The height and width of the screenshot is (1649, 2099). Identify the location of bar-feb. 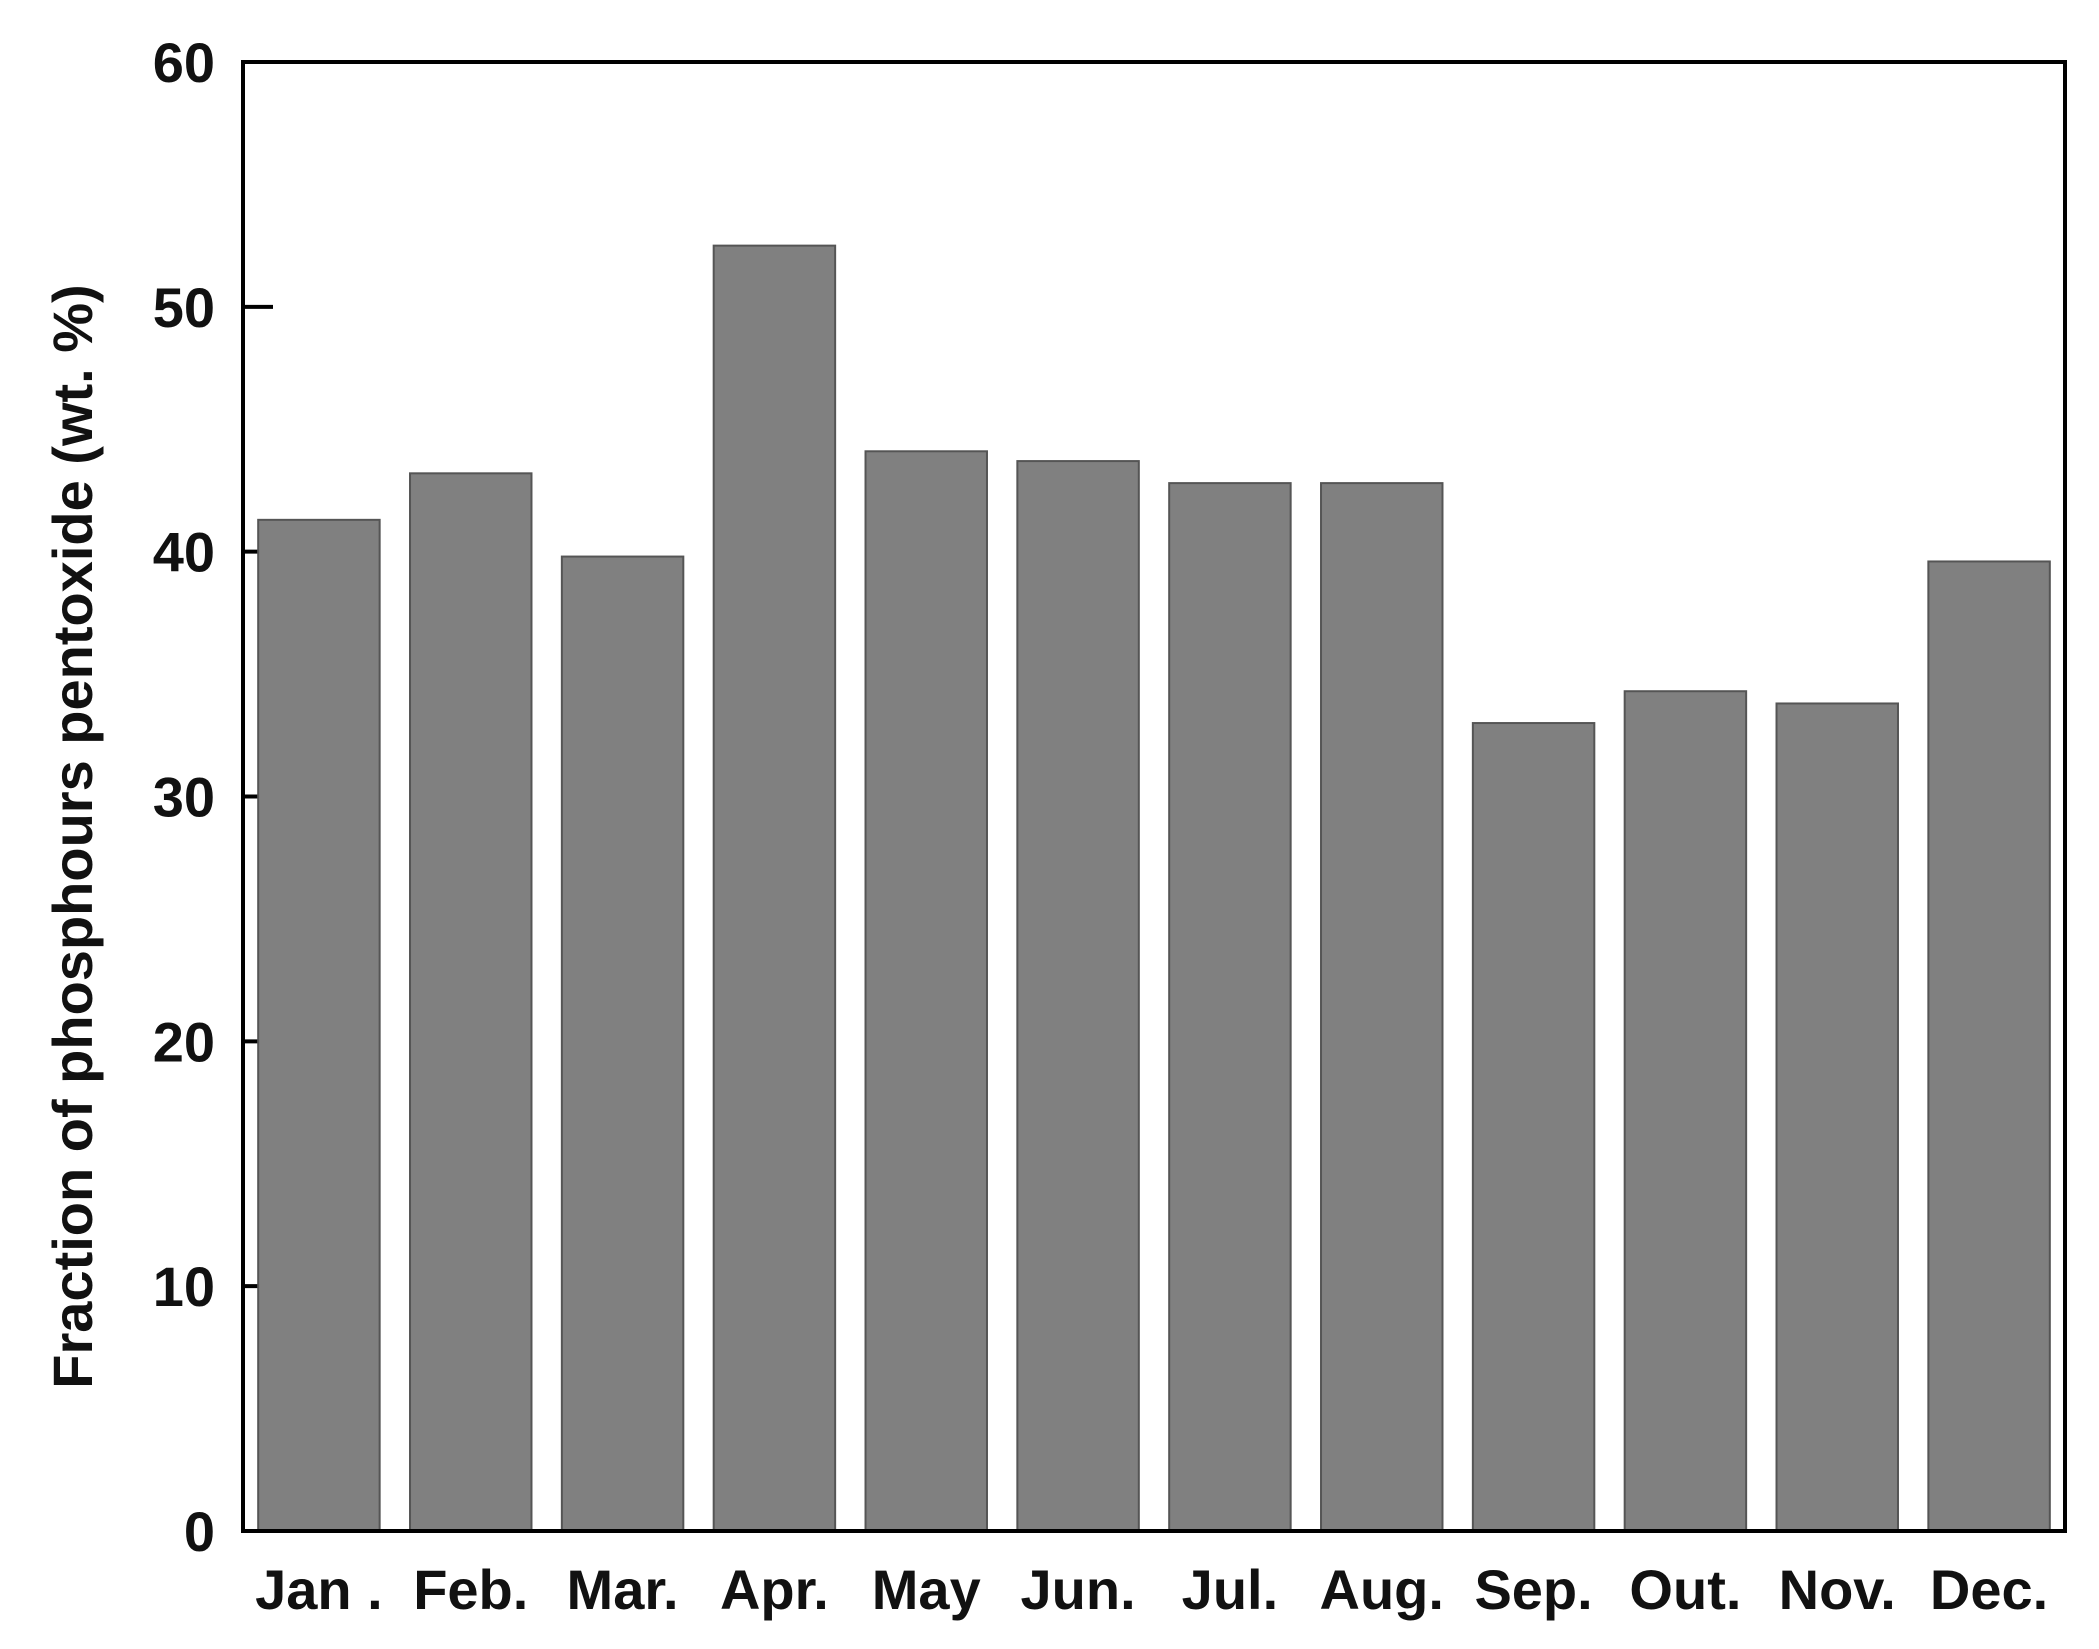
(471, 1002).